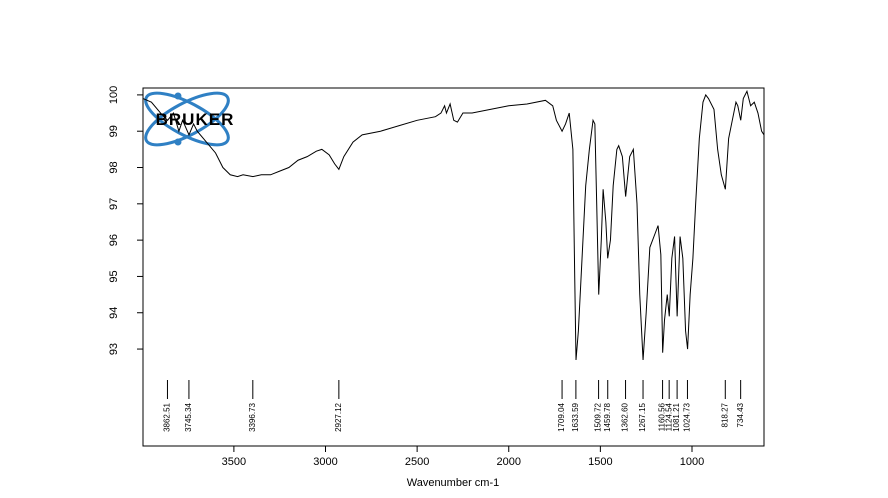  I want to click on peak-label: 3396.73, so click(252, 416).